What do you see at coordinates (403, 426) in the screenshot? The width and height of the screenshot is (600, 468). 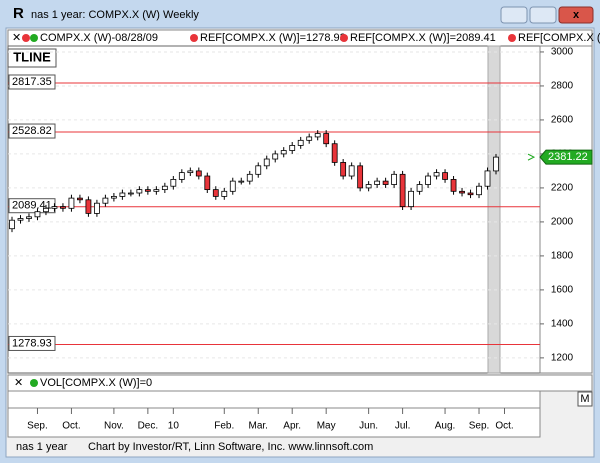 I see `x-tick-label: Jul.` at bounding box center [403, 426].